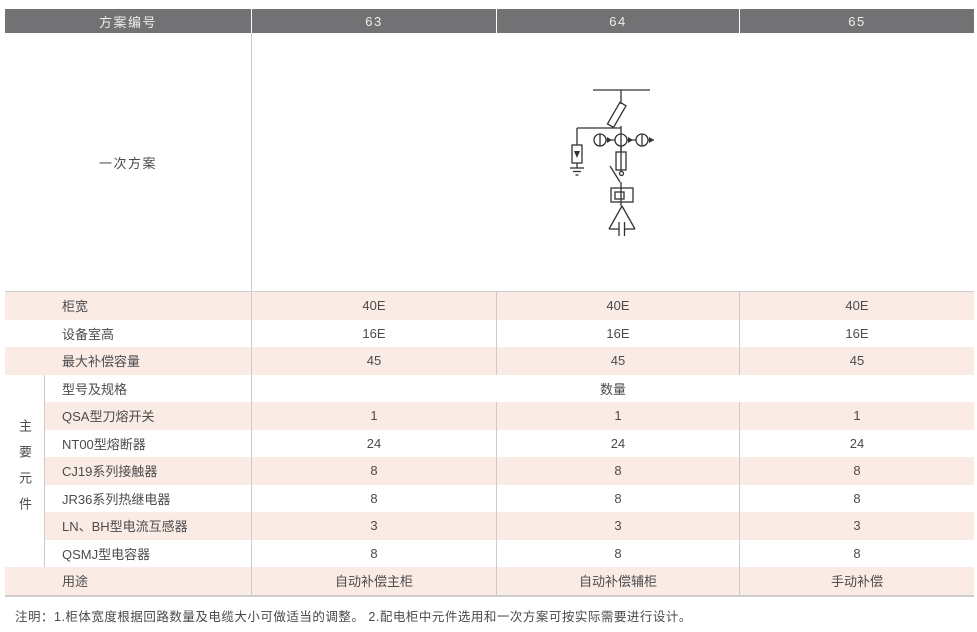 Image resolution: width=977 pixels, height=632 pixels. What do you see at coordinates (128, 581) in the screenshot?
I see `row-label: 用途` at bounding box center [128, 581].